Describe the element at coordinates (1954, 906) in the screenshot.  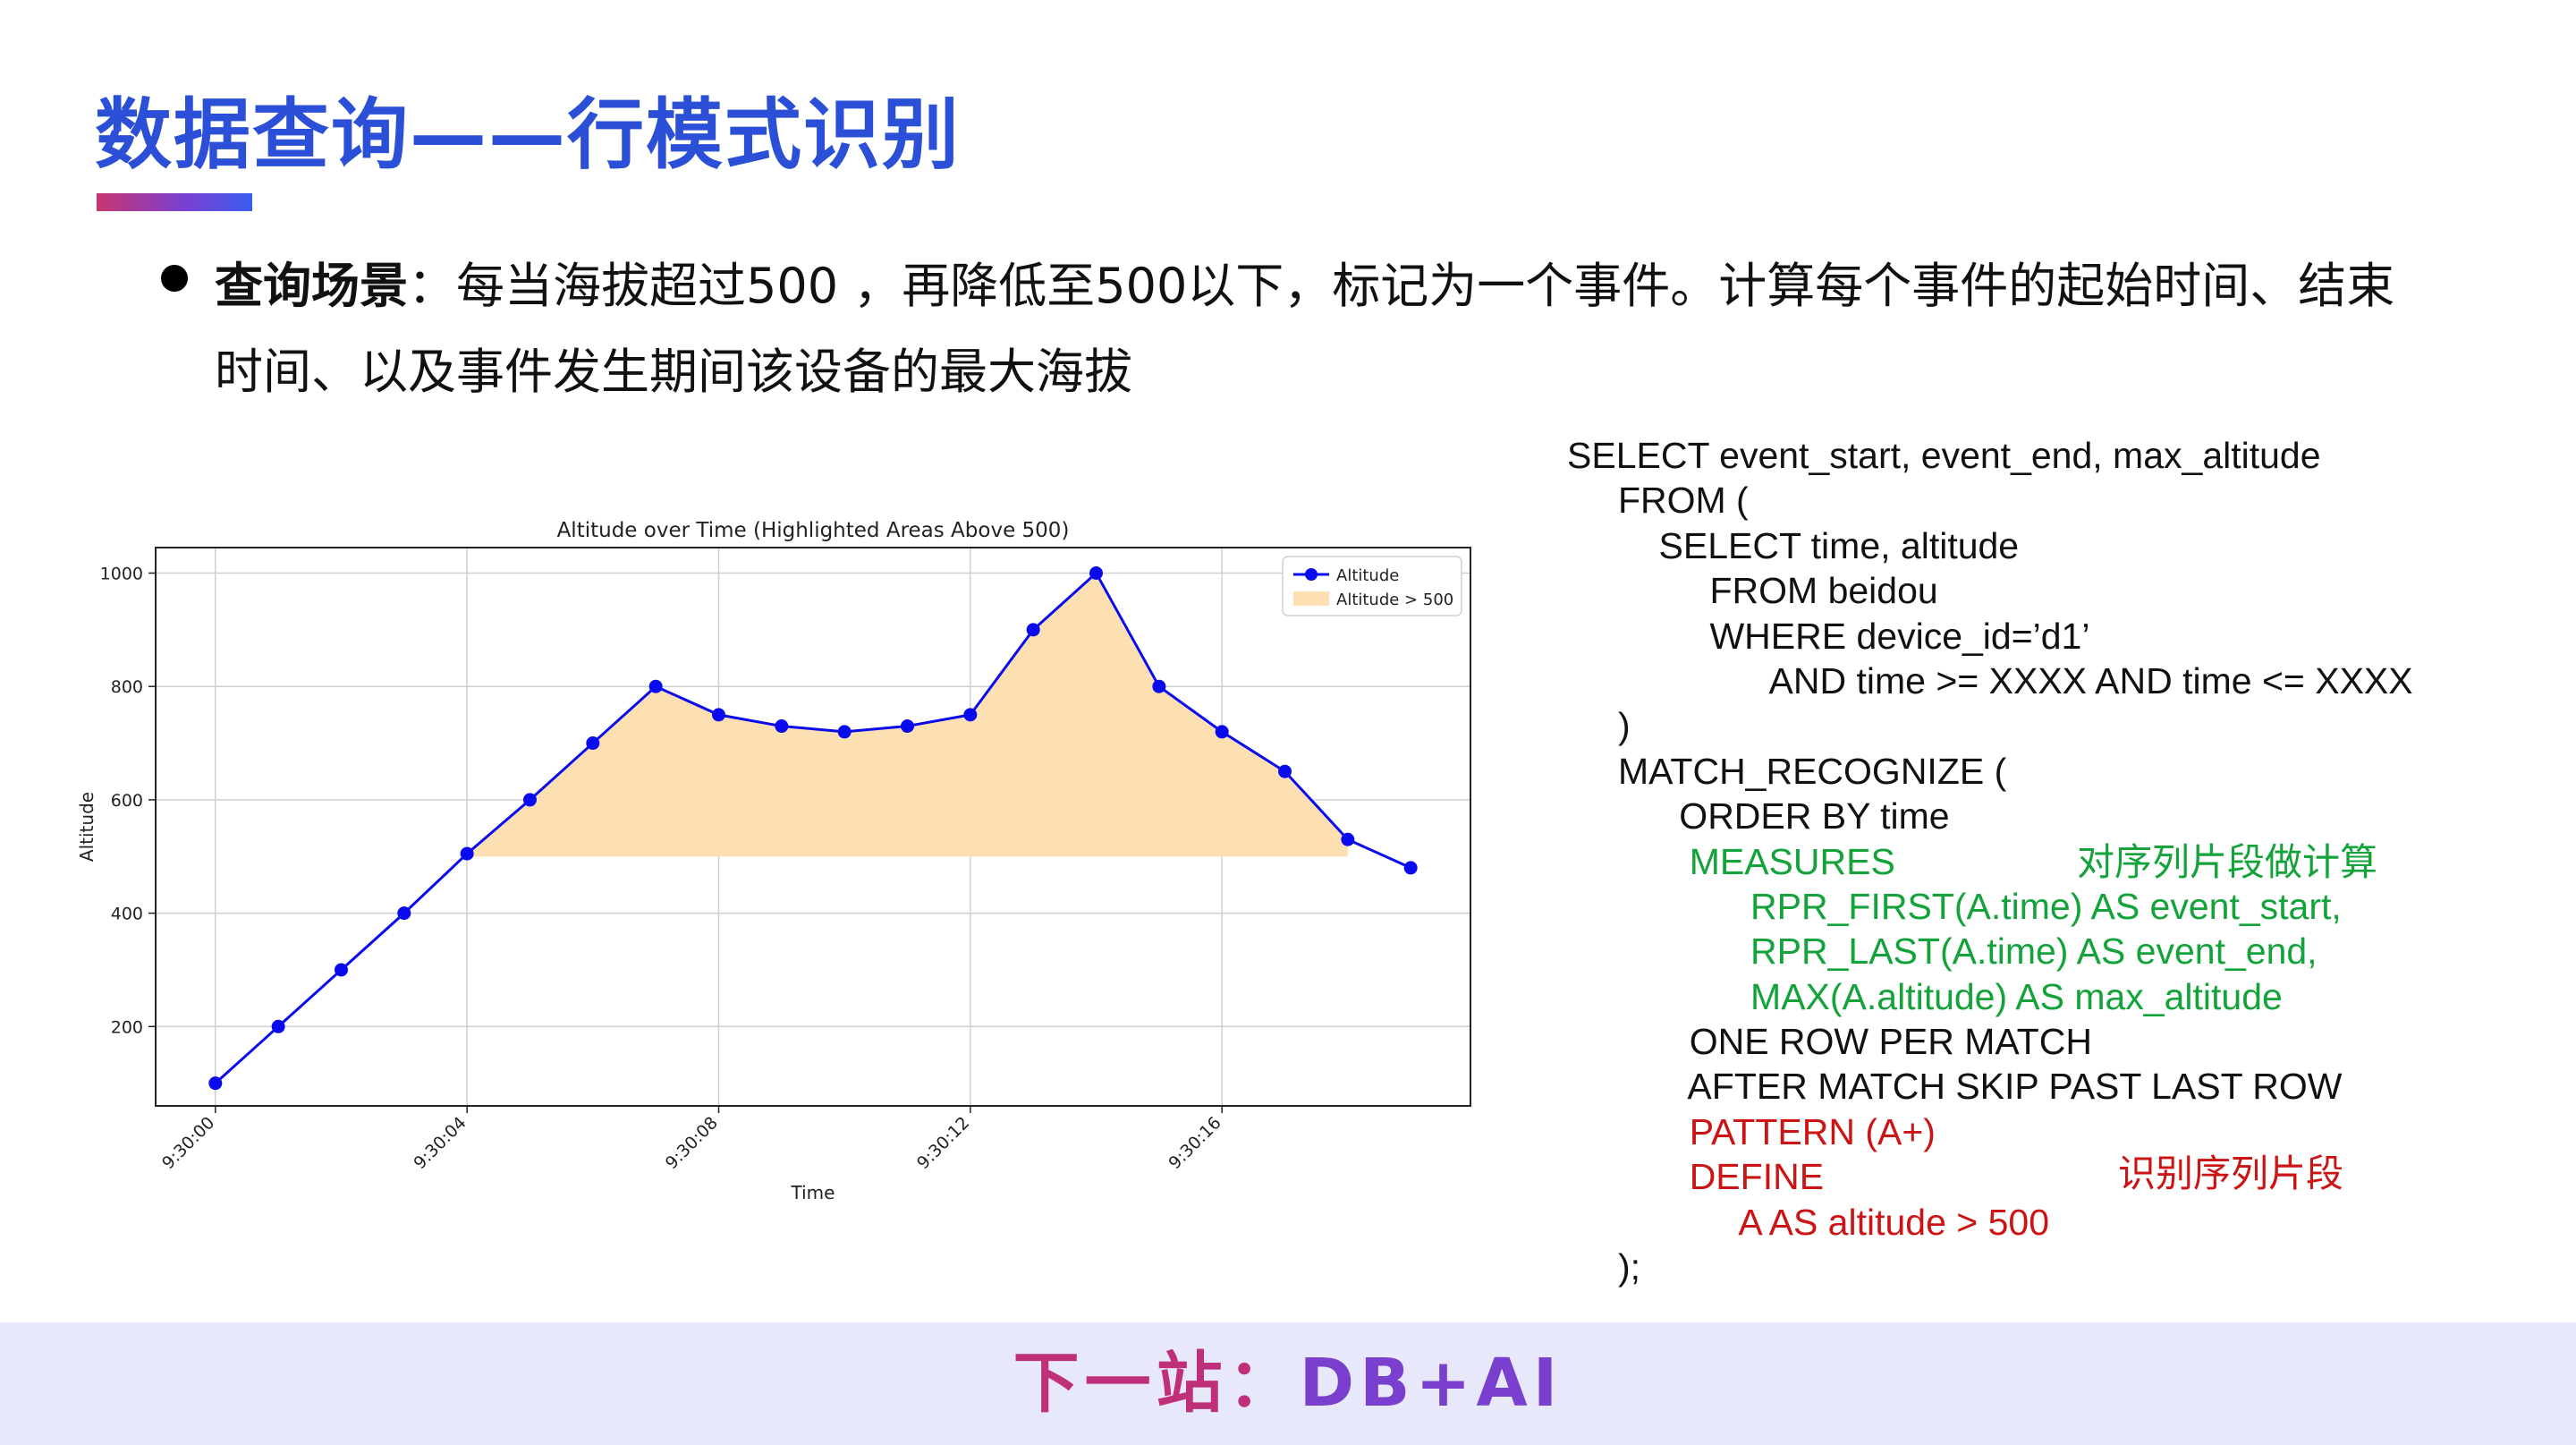
I see `sql-line: RPR_FIRST(A.time) AS event_start,` at that location.